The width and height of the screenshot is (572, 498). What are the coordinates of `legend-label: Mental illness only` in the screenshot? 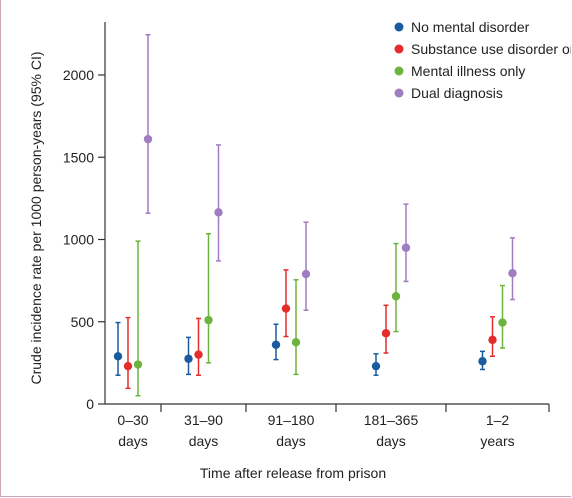 It's located at (468, 71).